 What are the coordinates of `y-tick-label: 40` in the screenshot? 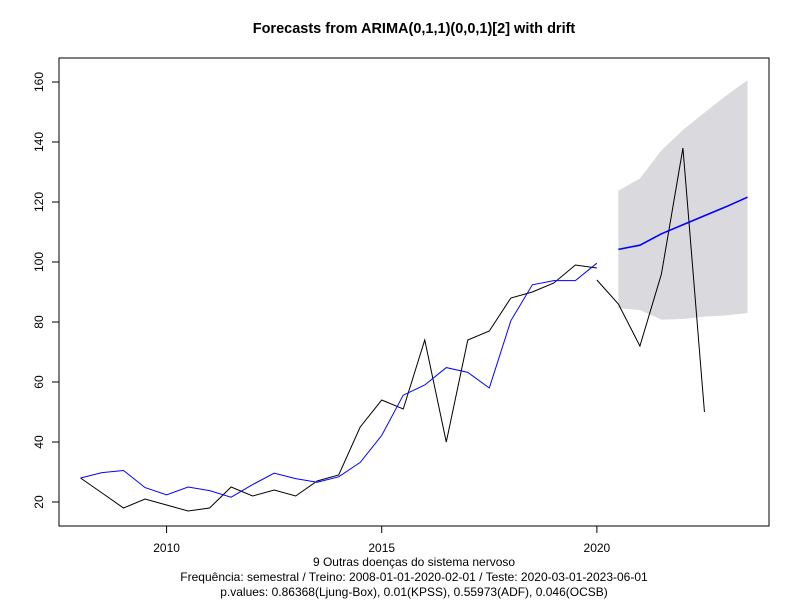 It's located at (39, 442).